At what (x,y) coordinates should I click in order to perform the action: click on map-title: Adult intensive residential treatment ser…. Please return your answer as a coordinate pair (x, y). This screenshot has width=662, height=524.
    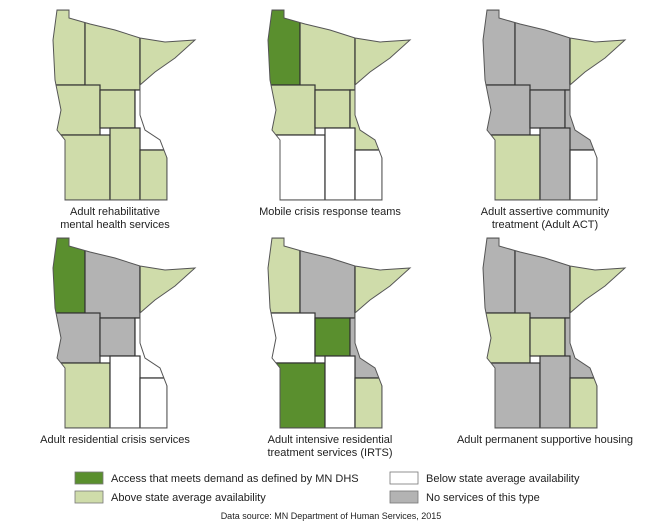
    Looking at the image, I should click on (329, 446).